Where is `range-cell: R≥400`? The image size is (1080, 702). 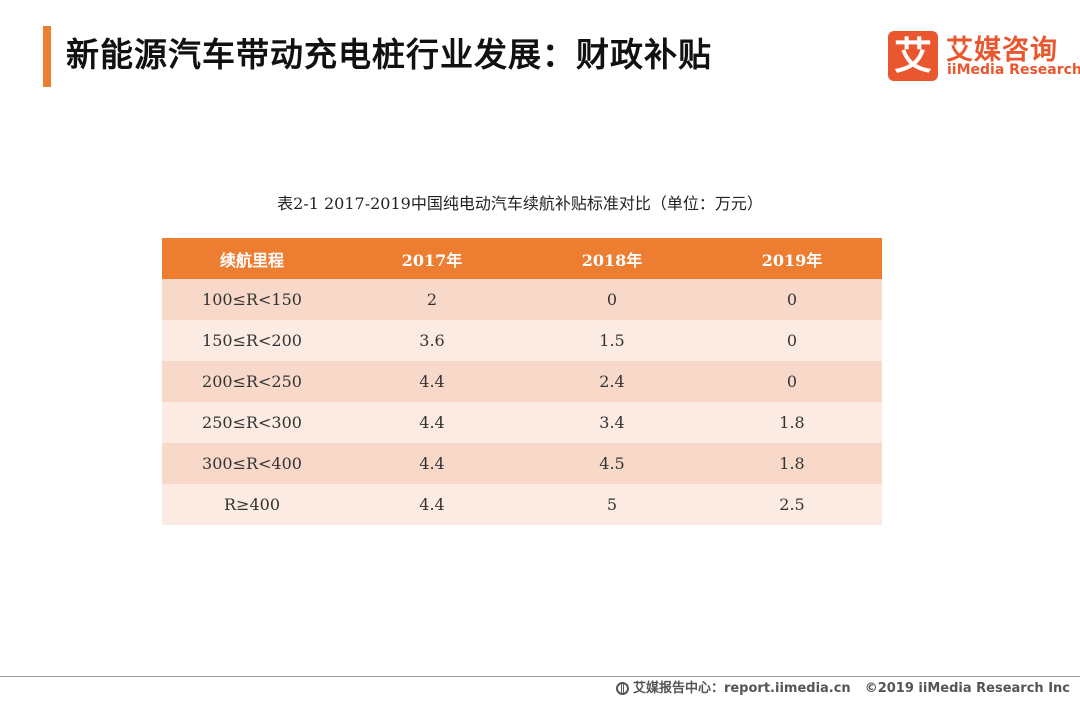 range-cell: R≥400 is located at coordinates (252, 504).